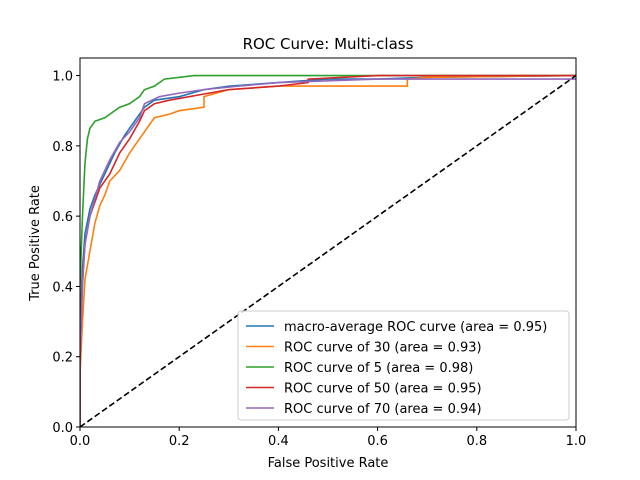 This screenshot has width=640, height=480. What do you see at coordinates (62, 217) in the screenshot?
I see `y-tick-label: 0.6` at bounding box center [62, 217].